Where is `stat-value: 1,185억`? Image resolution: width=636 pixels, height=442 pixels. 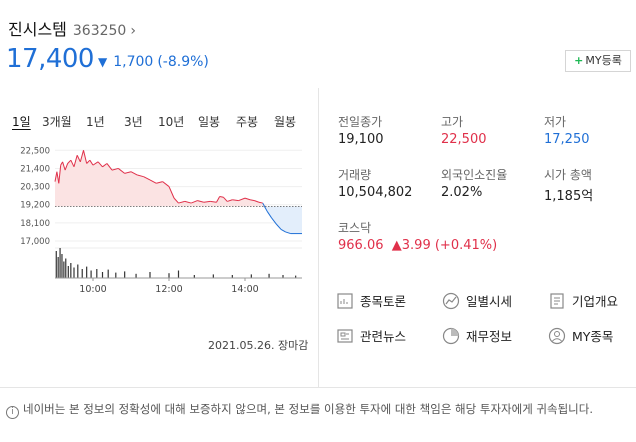 stat-value: 1,185억 is located at coordinates (569, 196).